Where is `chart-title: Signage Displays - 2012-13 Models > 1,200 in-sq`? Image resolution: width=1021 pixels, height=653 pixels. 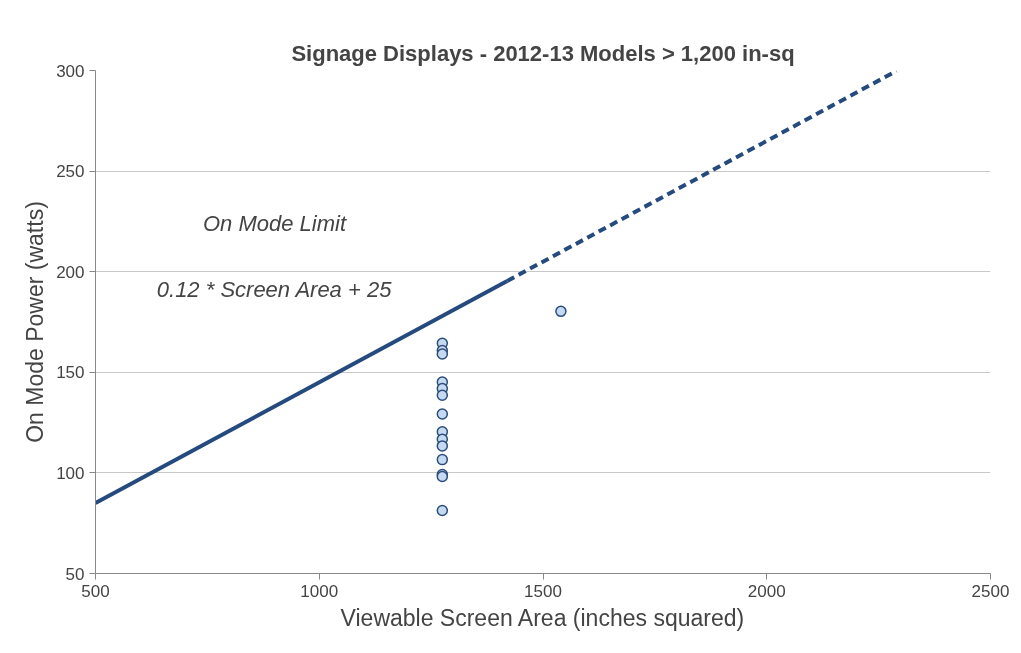 chart-title: Signage Displays - 2012-13 Models > 1,200 in-sq is located at coordinates (543, 53).